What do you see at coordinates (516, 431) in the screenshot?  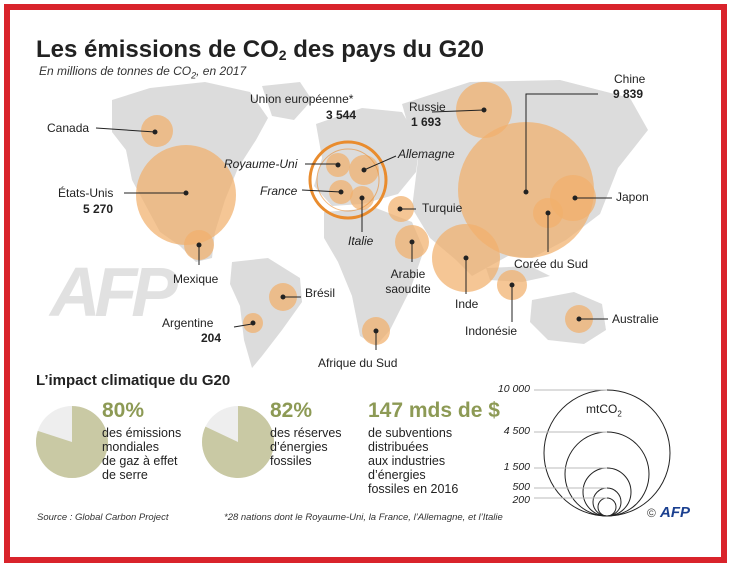 I see `scale-tick-4500: 4 500` at bounding box center [516, 431].